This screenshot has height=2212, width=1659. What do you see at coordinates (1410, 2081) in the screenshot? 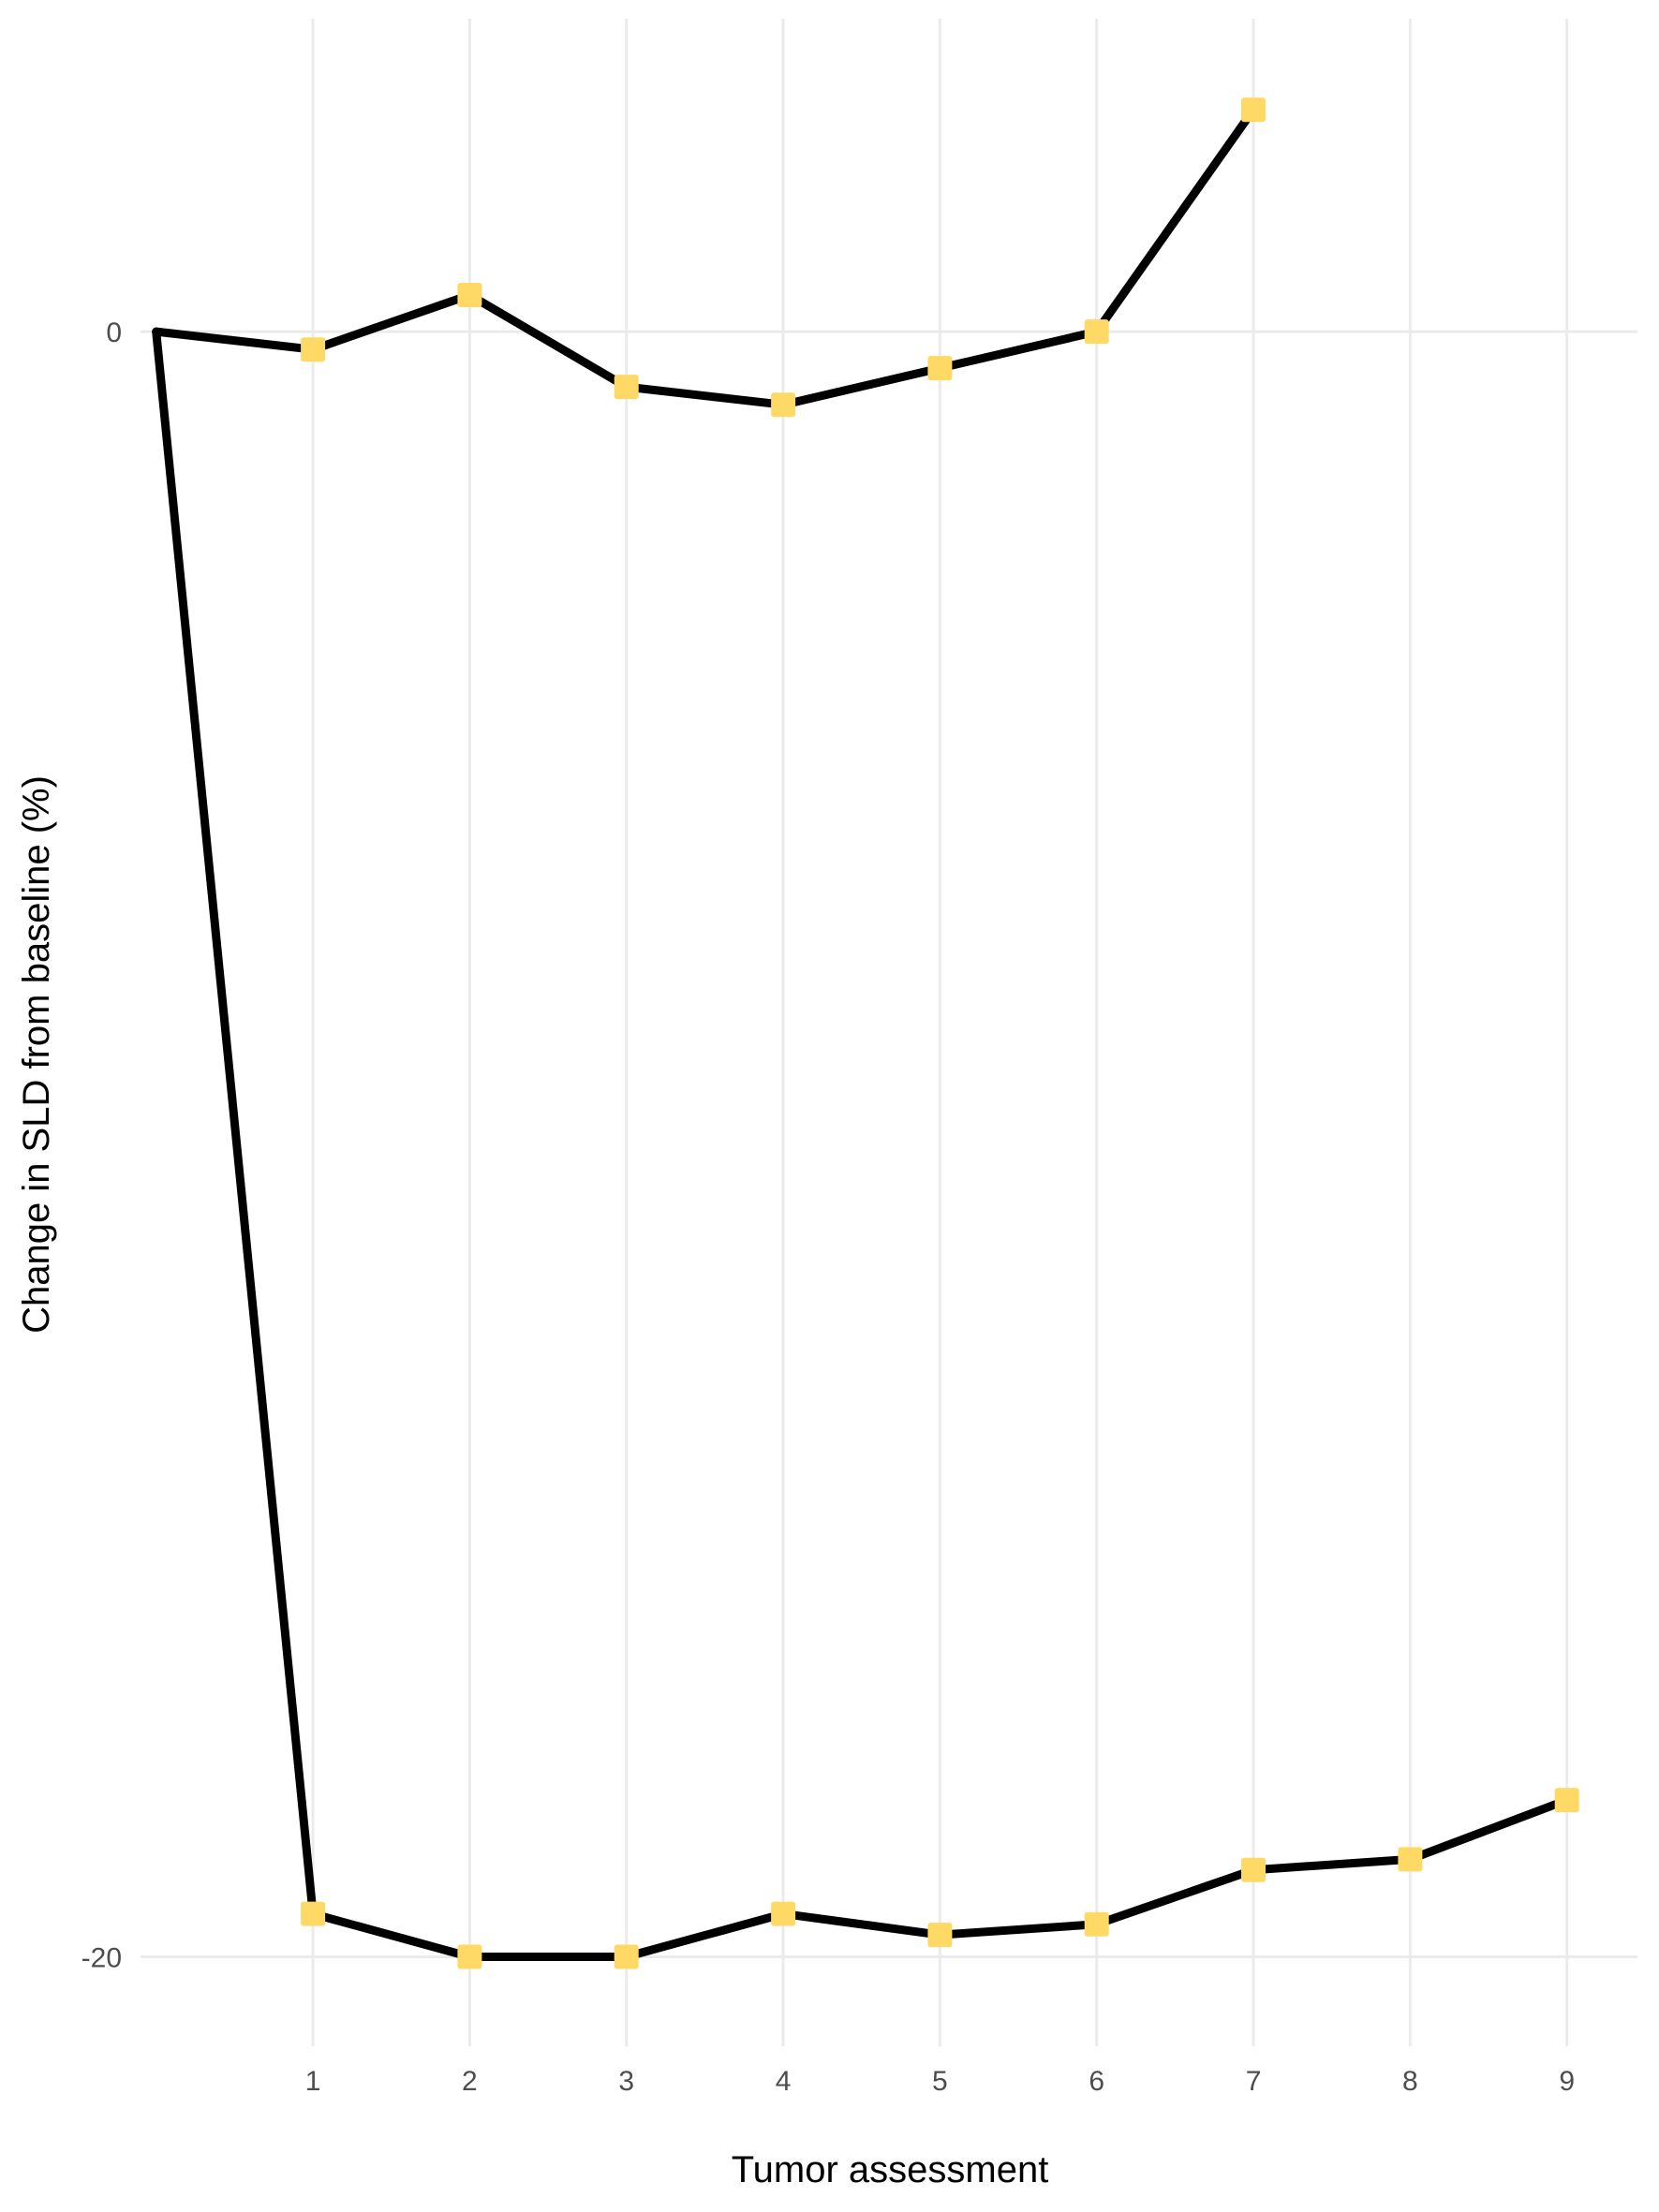
I see `x-tick-label-8: 8` at bounding box center [1410, 2081].